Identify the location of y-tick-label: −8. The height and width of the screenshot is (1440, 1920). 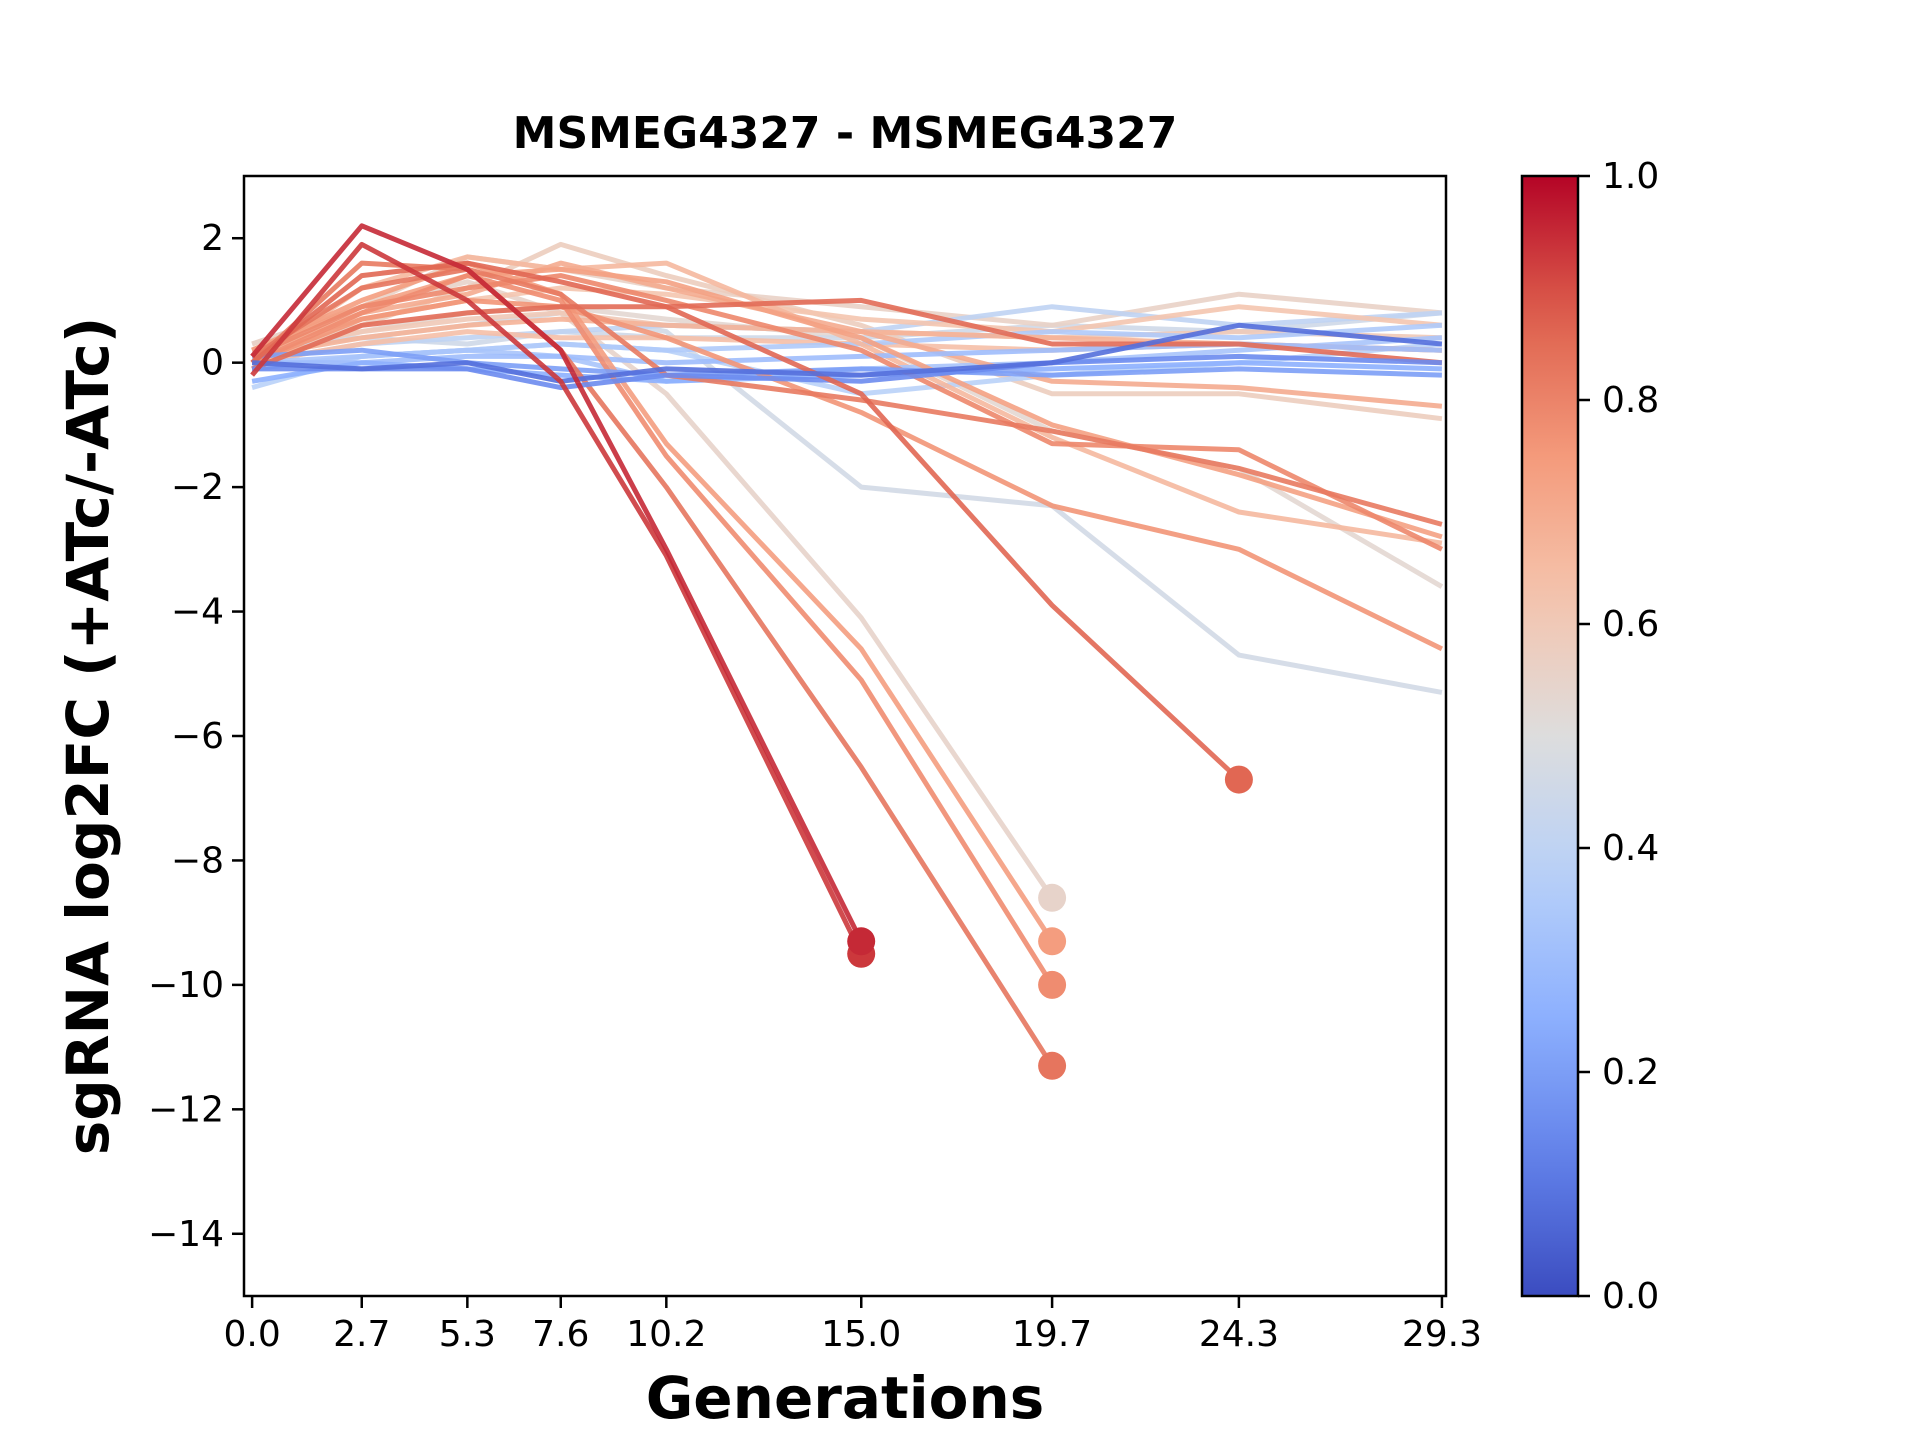
(197, 860).